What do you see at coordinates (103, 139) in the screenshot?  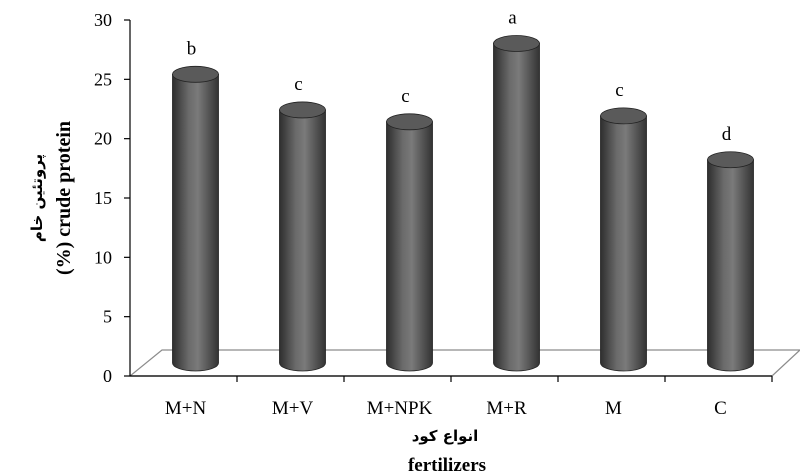 I see `y-tick-label: 20` at bounding box center [103, 139].